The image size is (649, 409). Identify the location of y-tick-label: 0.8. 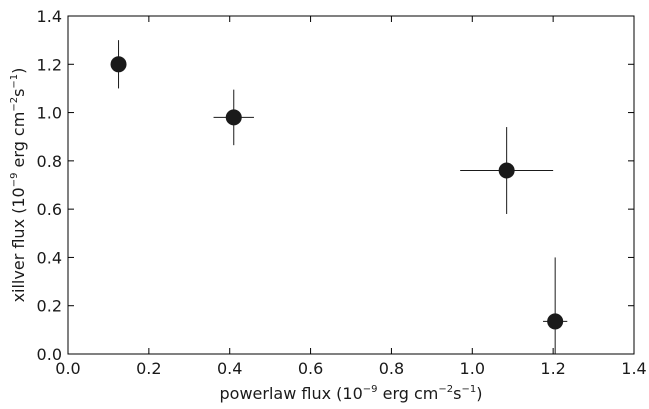
(49, 161).